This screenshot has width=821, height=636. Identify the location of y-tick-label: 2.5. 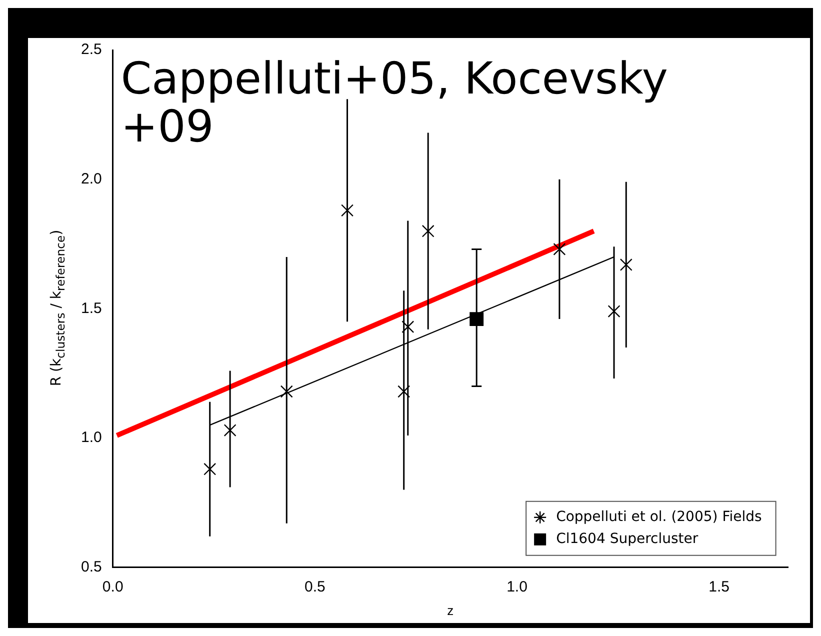
(91, 49).